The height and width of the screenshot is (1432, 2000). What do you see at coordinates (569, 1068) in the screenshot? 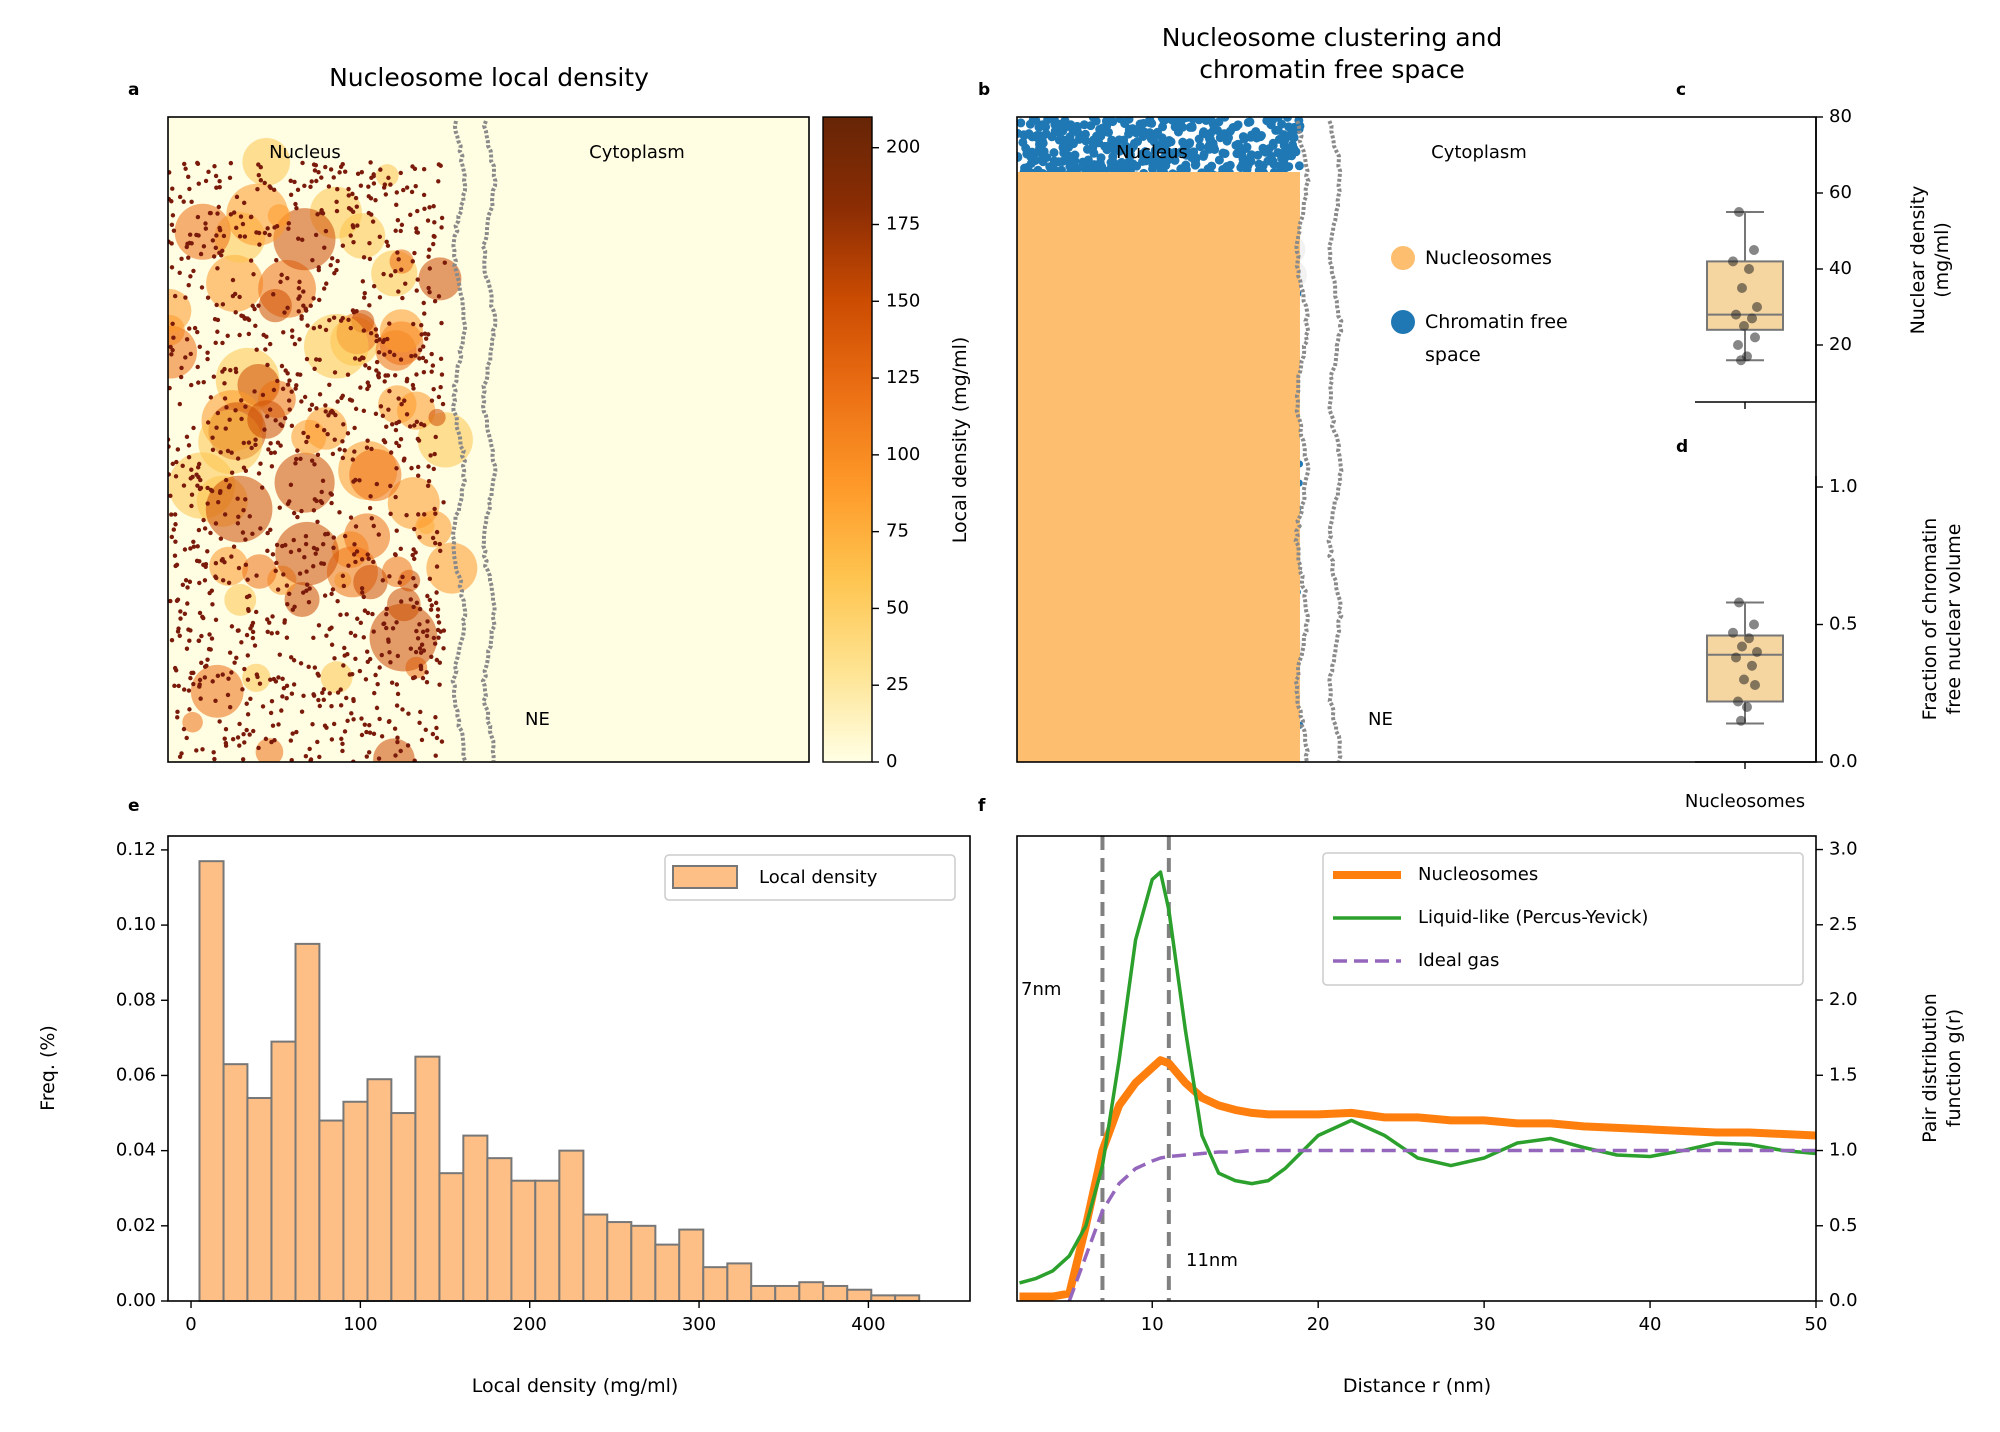
I see `axes-frame` at bounding box center [569, 1068].